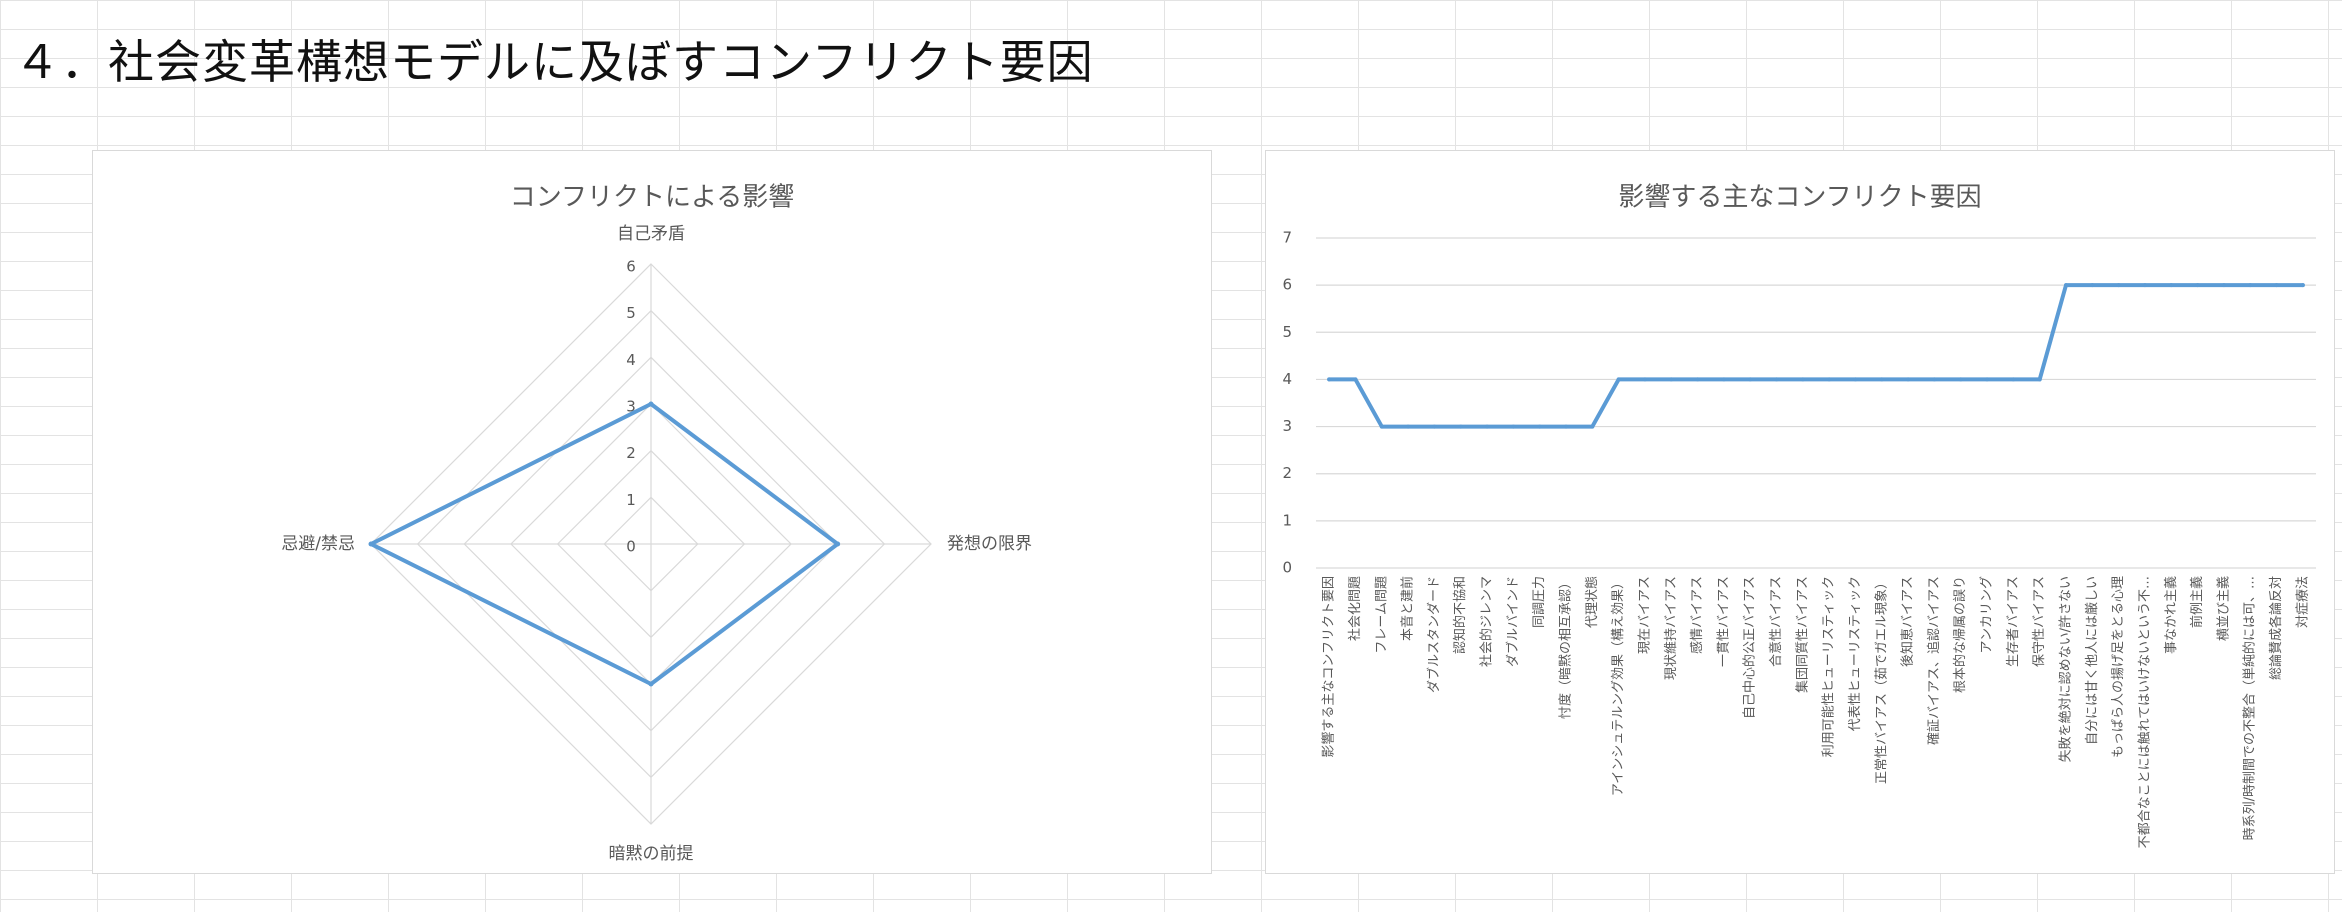 This screenshot has width=2342, height=912. I want to click on radar-tick-label: 1, so click(631, 500).